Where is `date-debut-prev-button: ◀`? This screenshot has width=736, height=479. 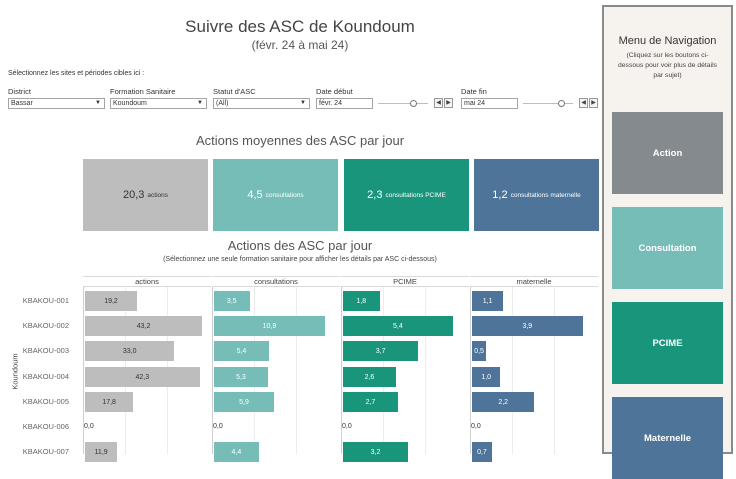
date-debut-prev-button: ◀ is located at coordinates (438, 103).